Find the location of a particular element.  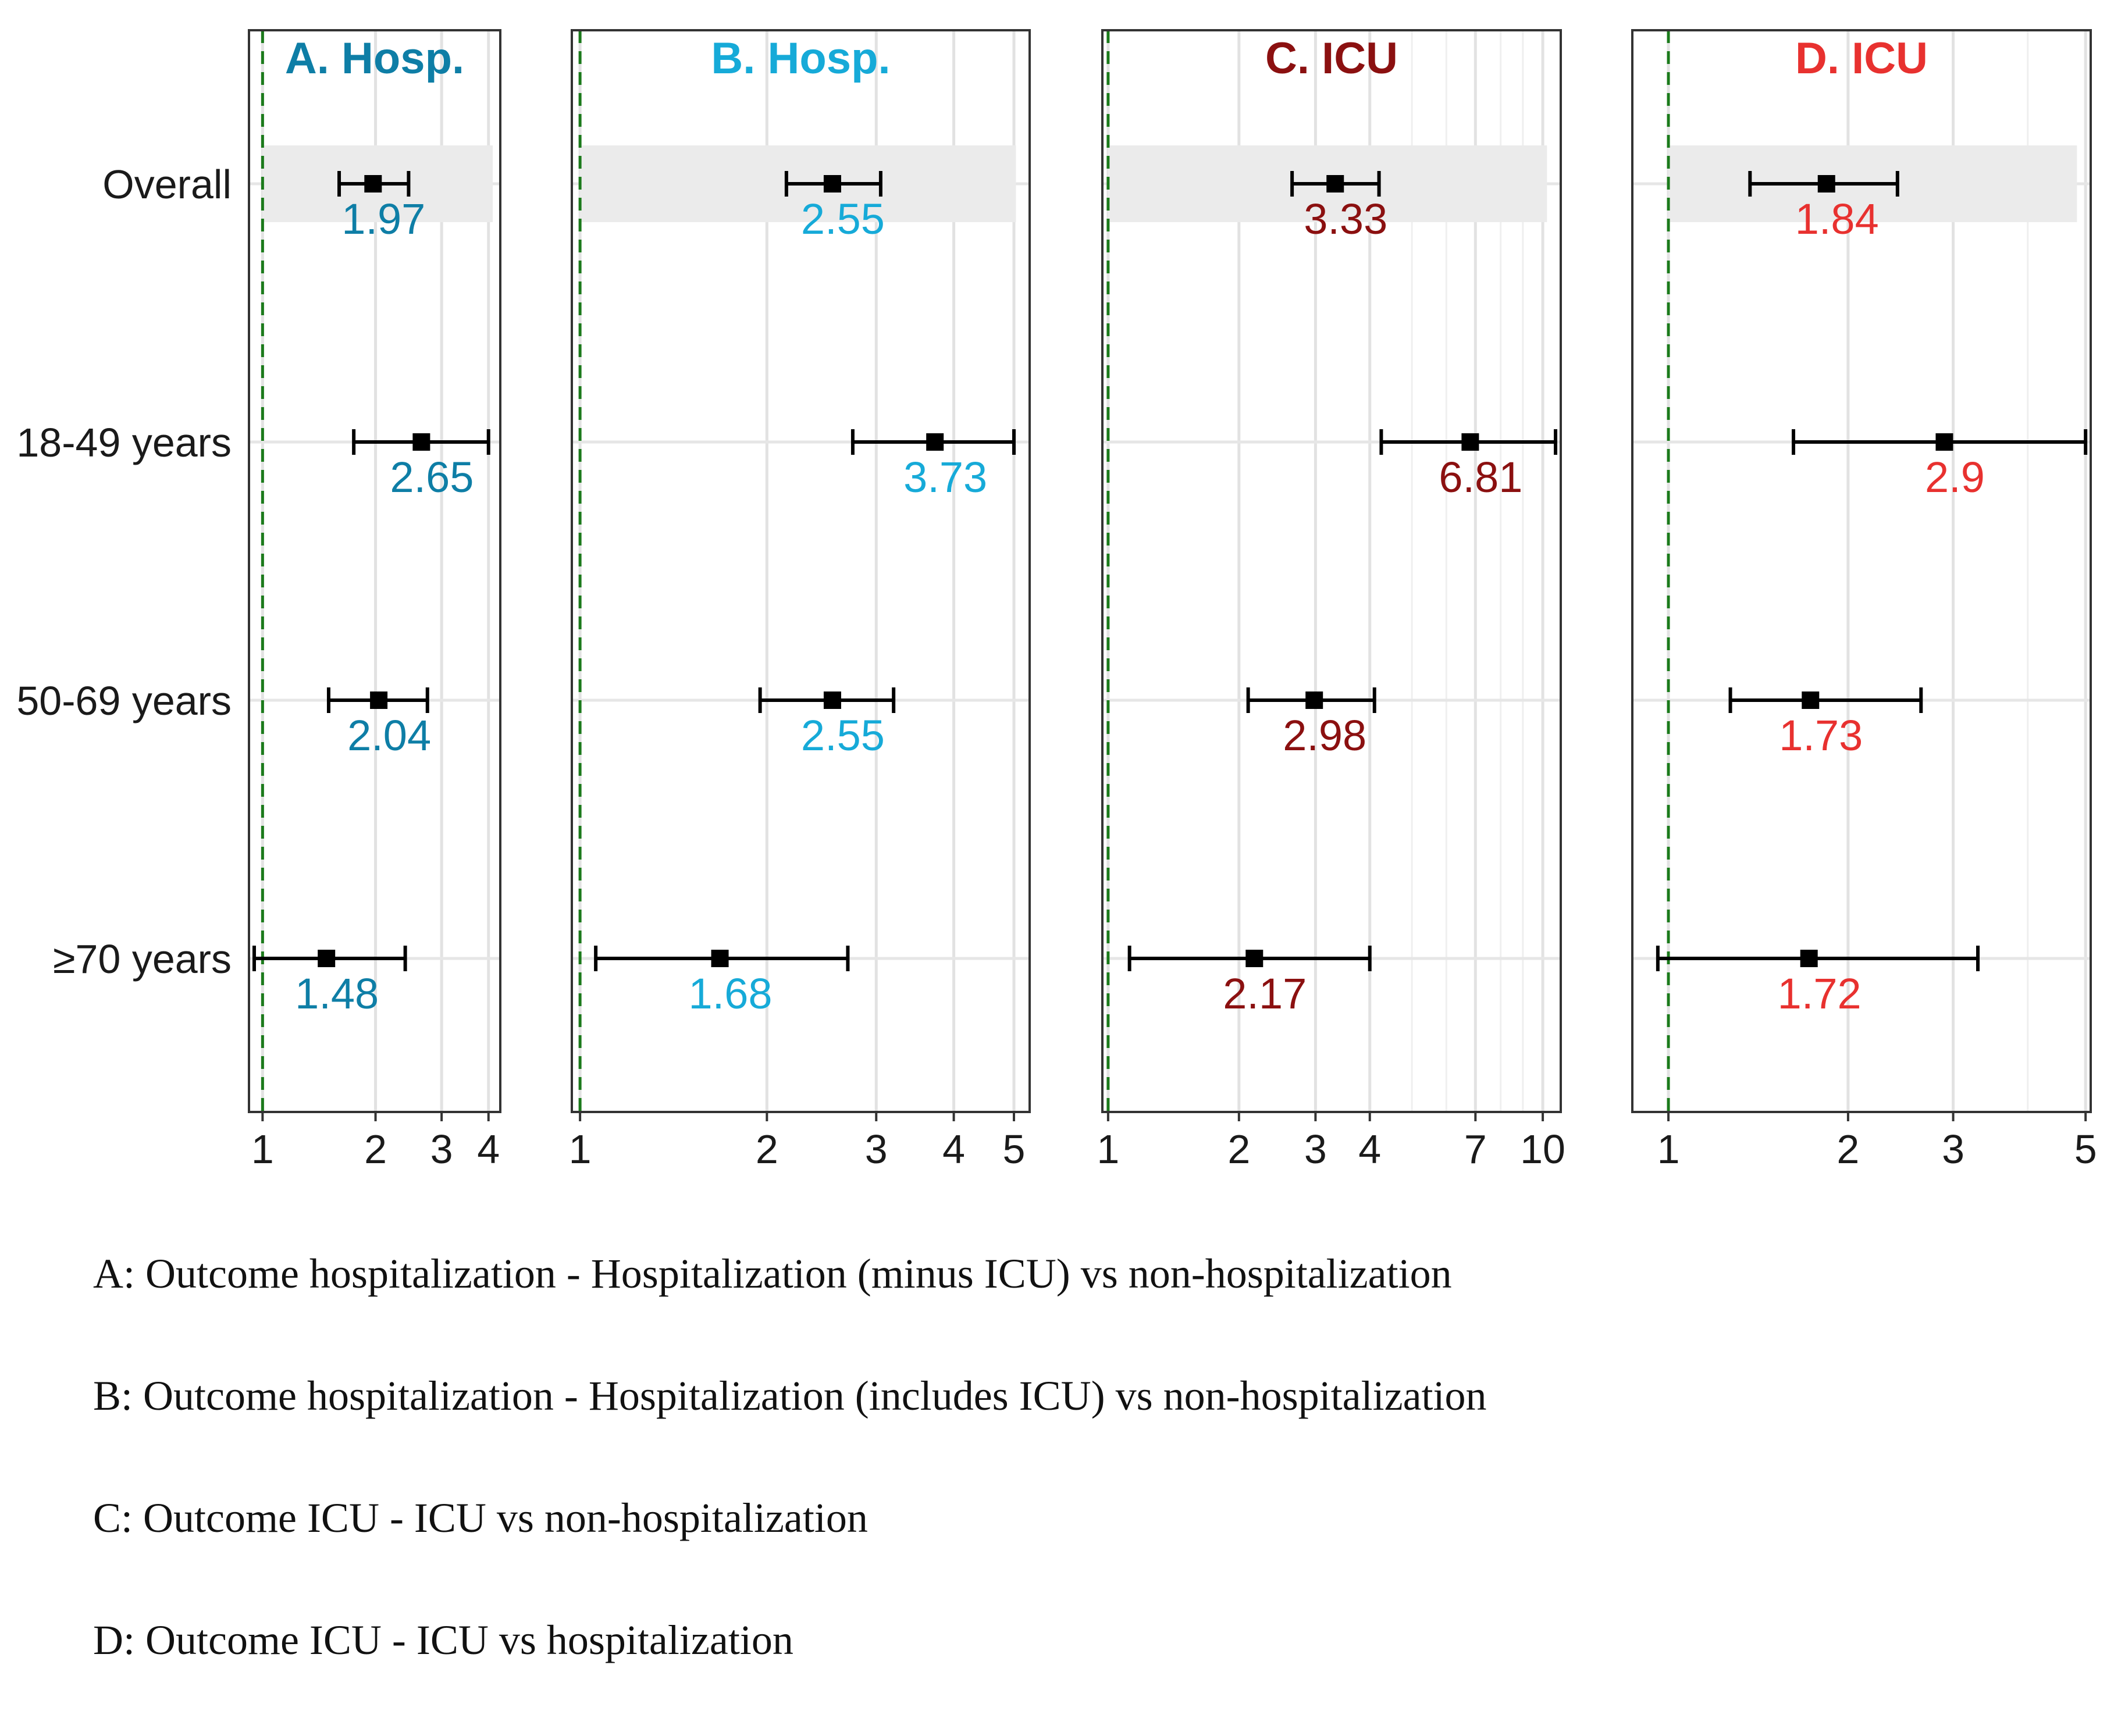

row-label: 50-69 years is located at coordinates (124, 700).